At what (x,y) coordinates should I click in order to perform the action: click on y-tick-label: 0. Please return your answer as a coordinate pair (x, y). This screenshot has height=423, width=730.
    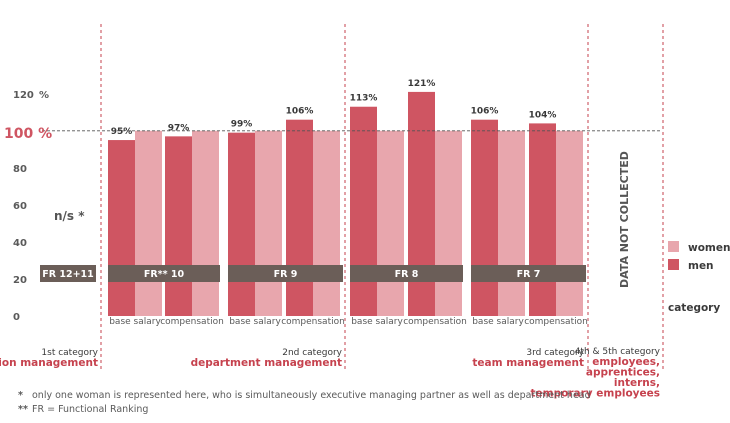
    Looking at the image, I should click on (16, 317).